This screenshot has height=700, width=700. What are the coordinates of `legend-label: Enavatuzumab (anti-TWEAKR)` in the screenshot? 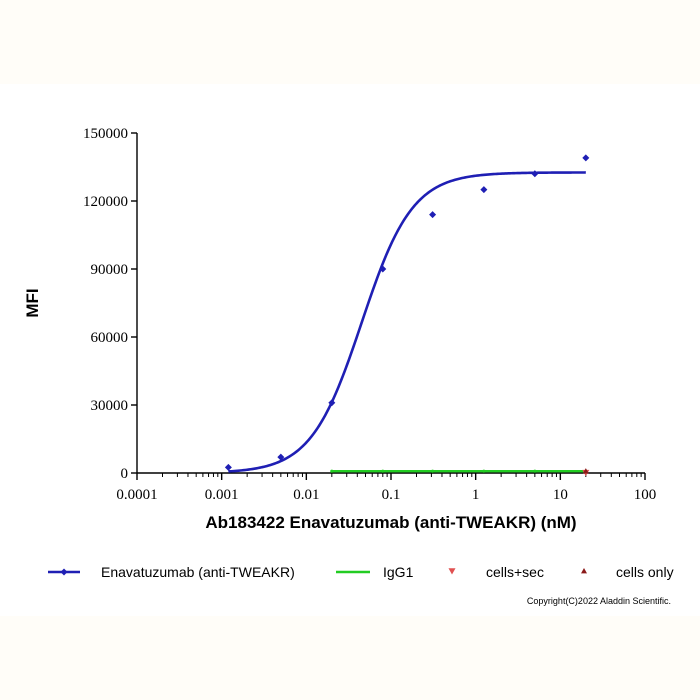 It's located at (198, 572).